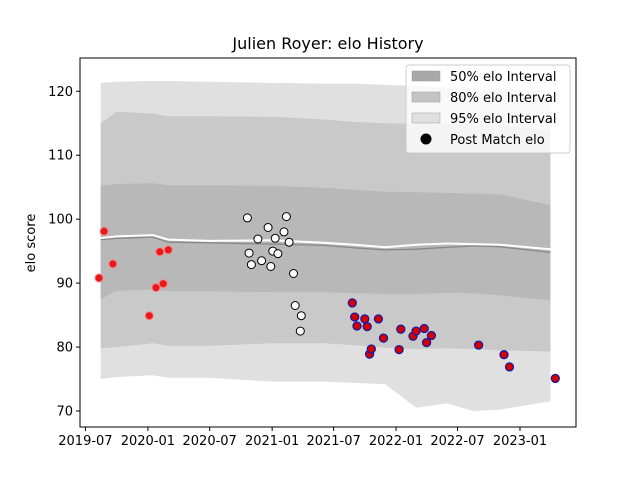 The height and width of the screenshot is (480, 640). What do you see at coordinates (60, 92) in the screenshot?
I see `y-tick-label-5: 120` at bounding box center [60, 92].